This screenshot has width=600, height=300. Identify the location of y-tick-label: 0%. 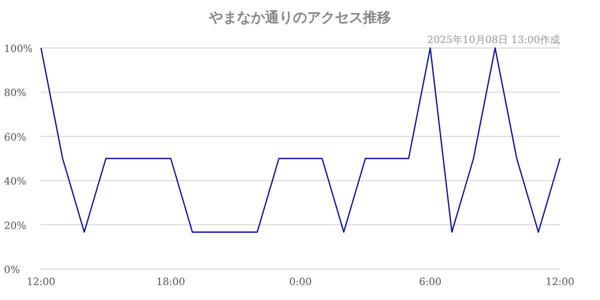
(12, 270).